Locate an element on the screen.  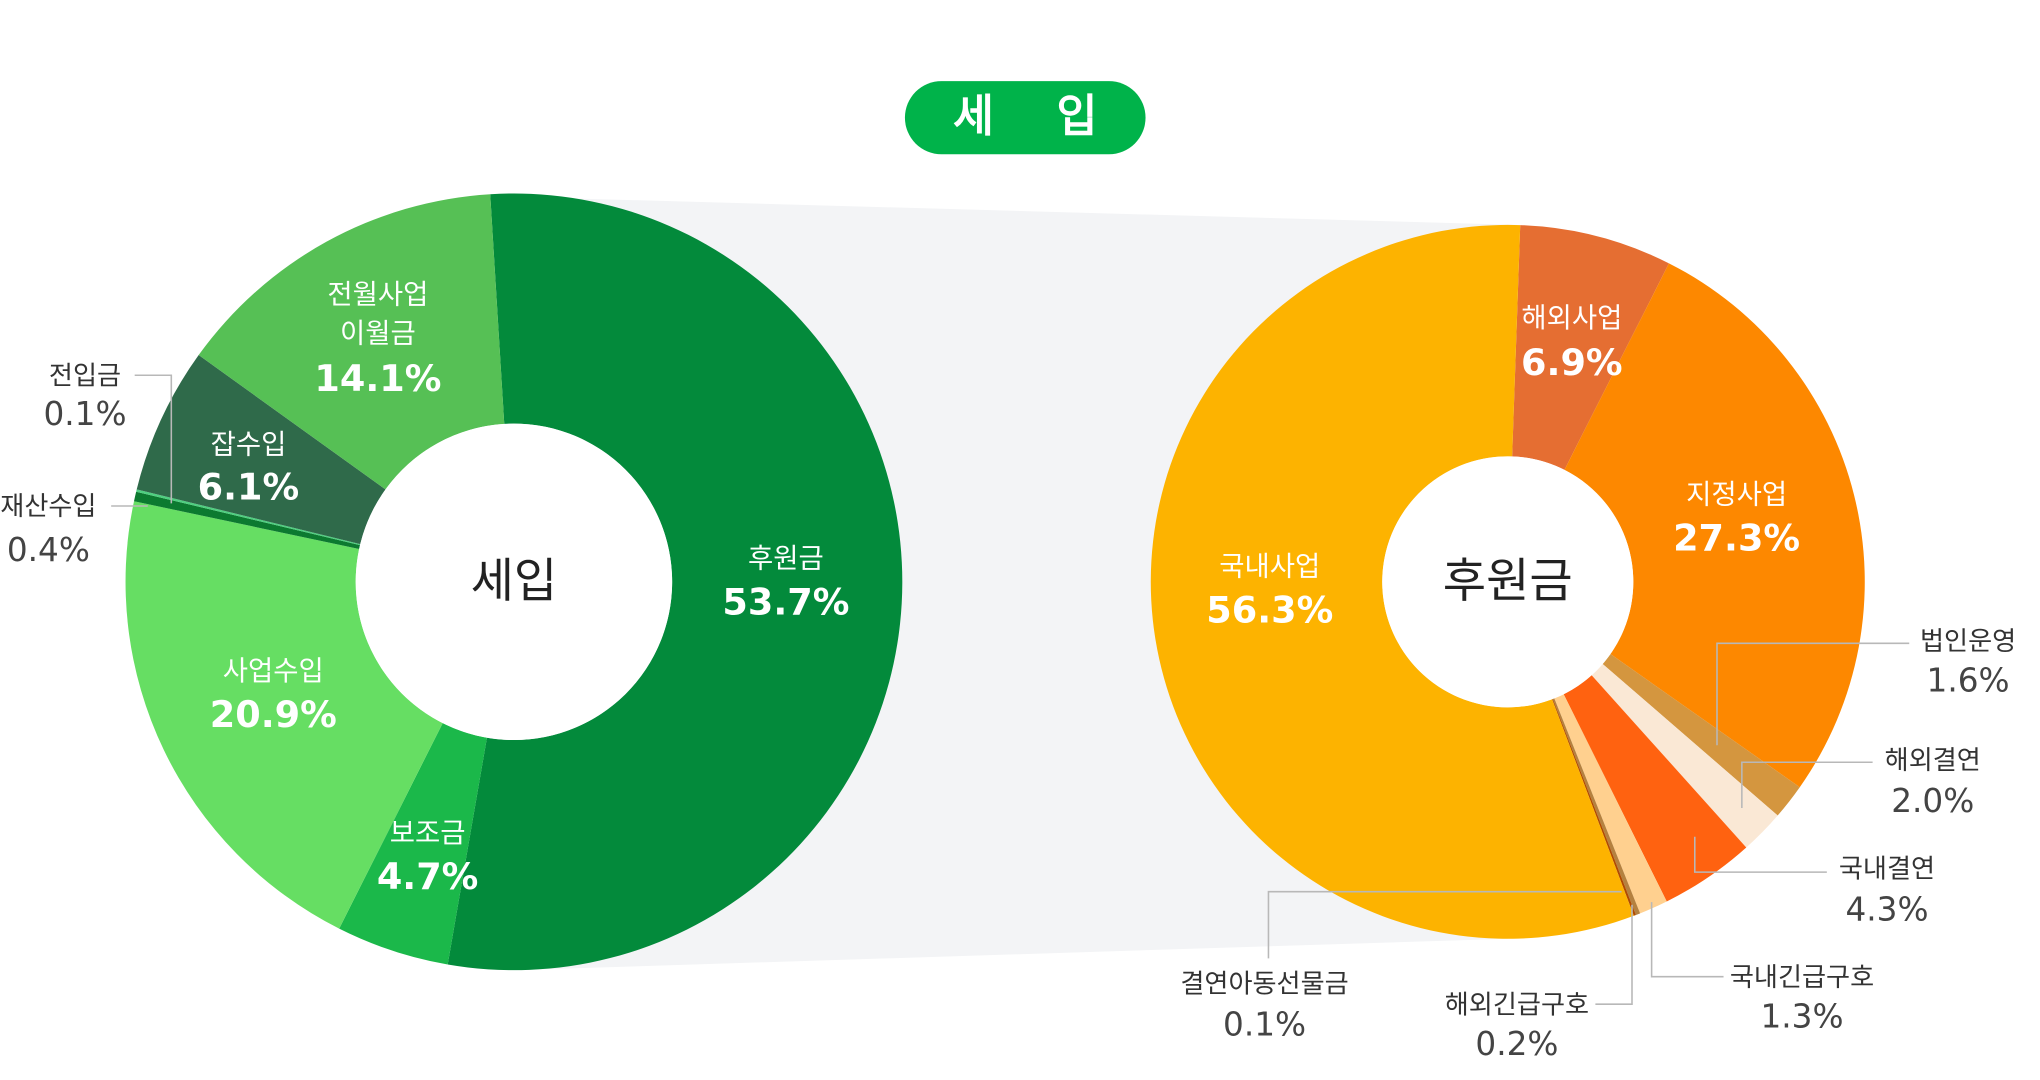
slice-label: 보조금 is located at coordinates (428, 833).